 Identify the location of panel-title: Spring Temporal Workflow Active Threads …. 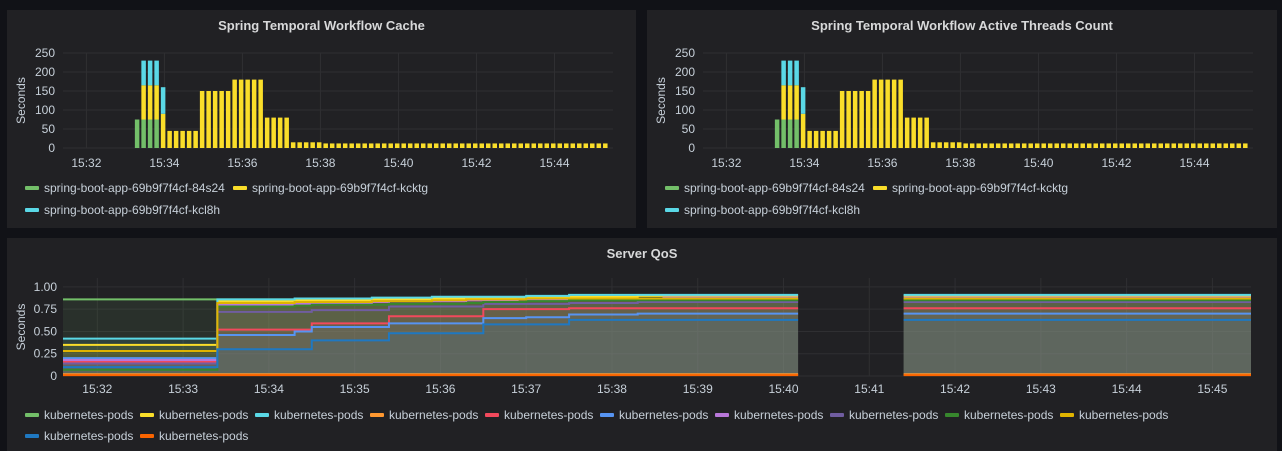
(962, 25).